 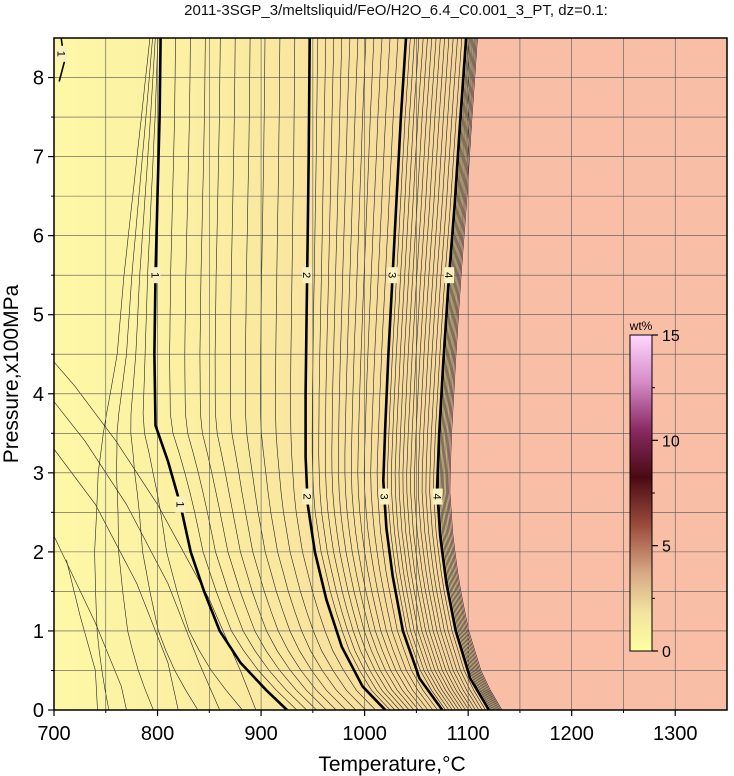 What do you see at coordinates (671, 441) in the screenshot?
I see `colorbar-tick-label: 10` at bounding box center [671, 441].